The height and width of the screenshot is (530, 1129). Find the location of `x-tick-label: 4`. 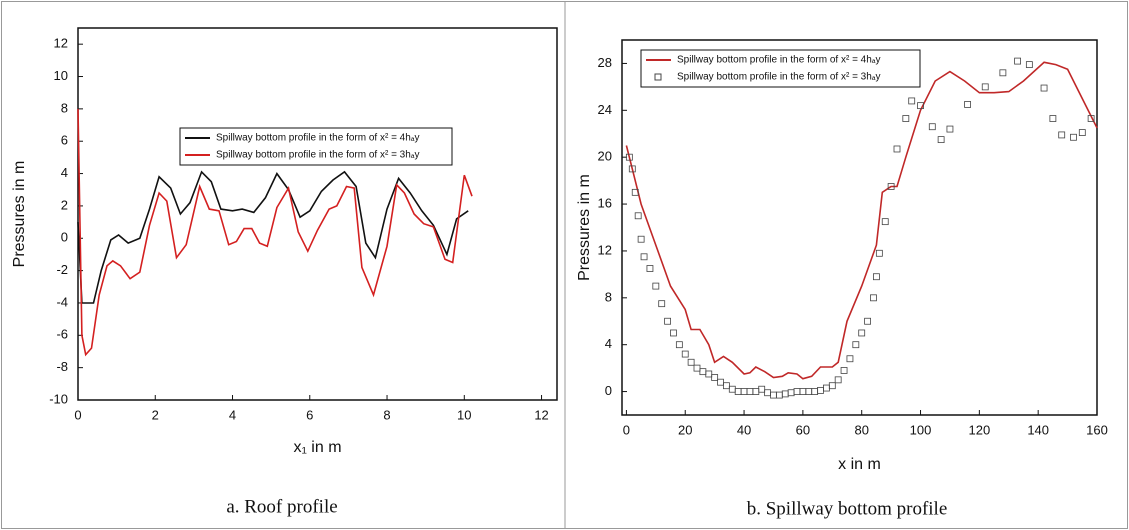

x-tick-label: 4 is located at coordinates (232, 414).